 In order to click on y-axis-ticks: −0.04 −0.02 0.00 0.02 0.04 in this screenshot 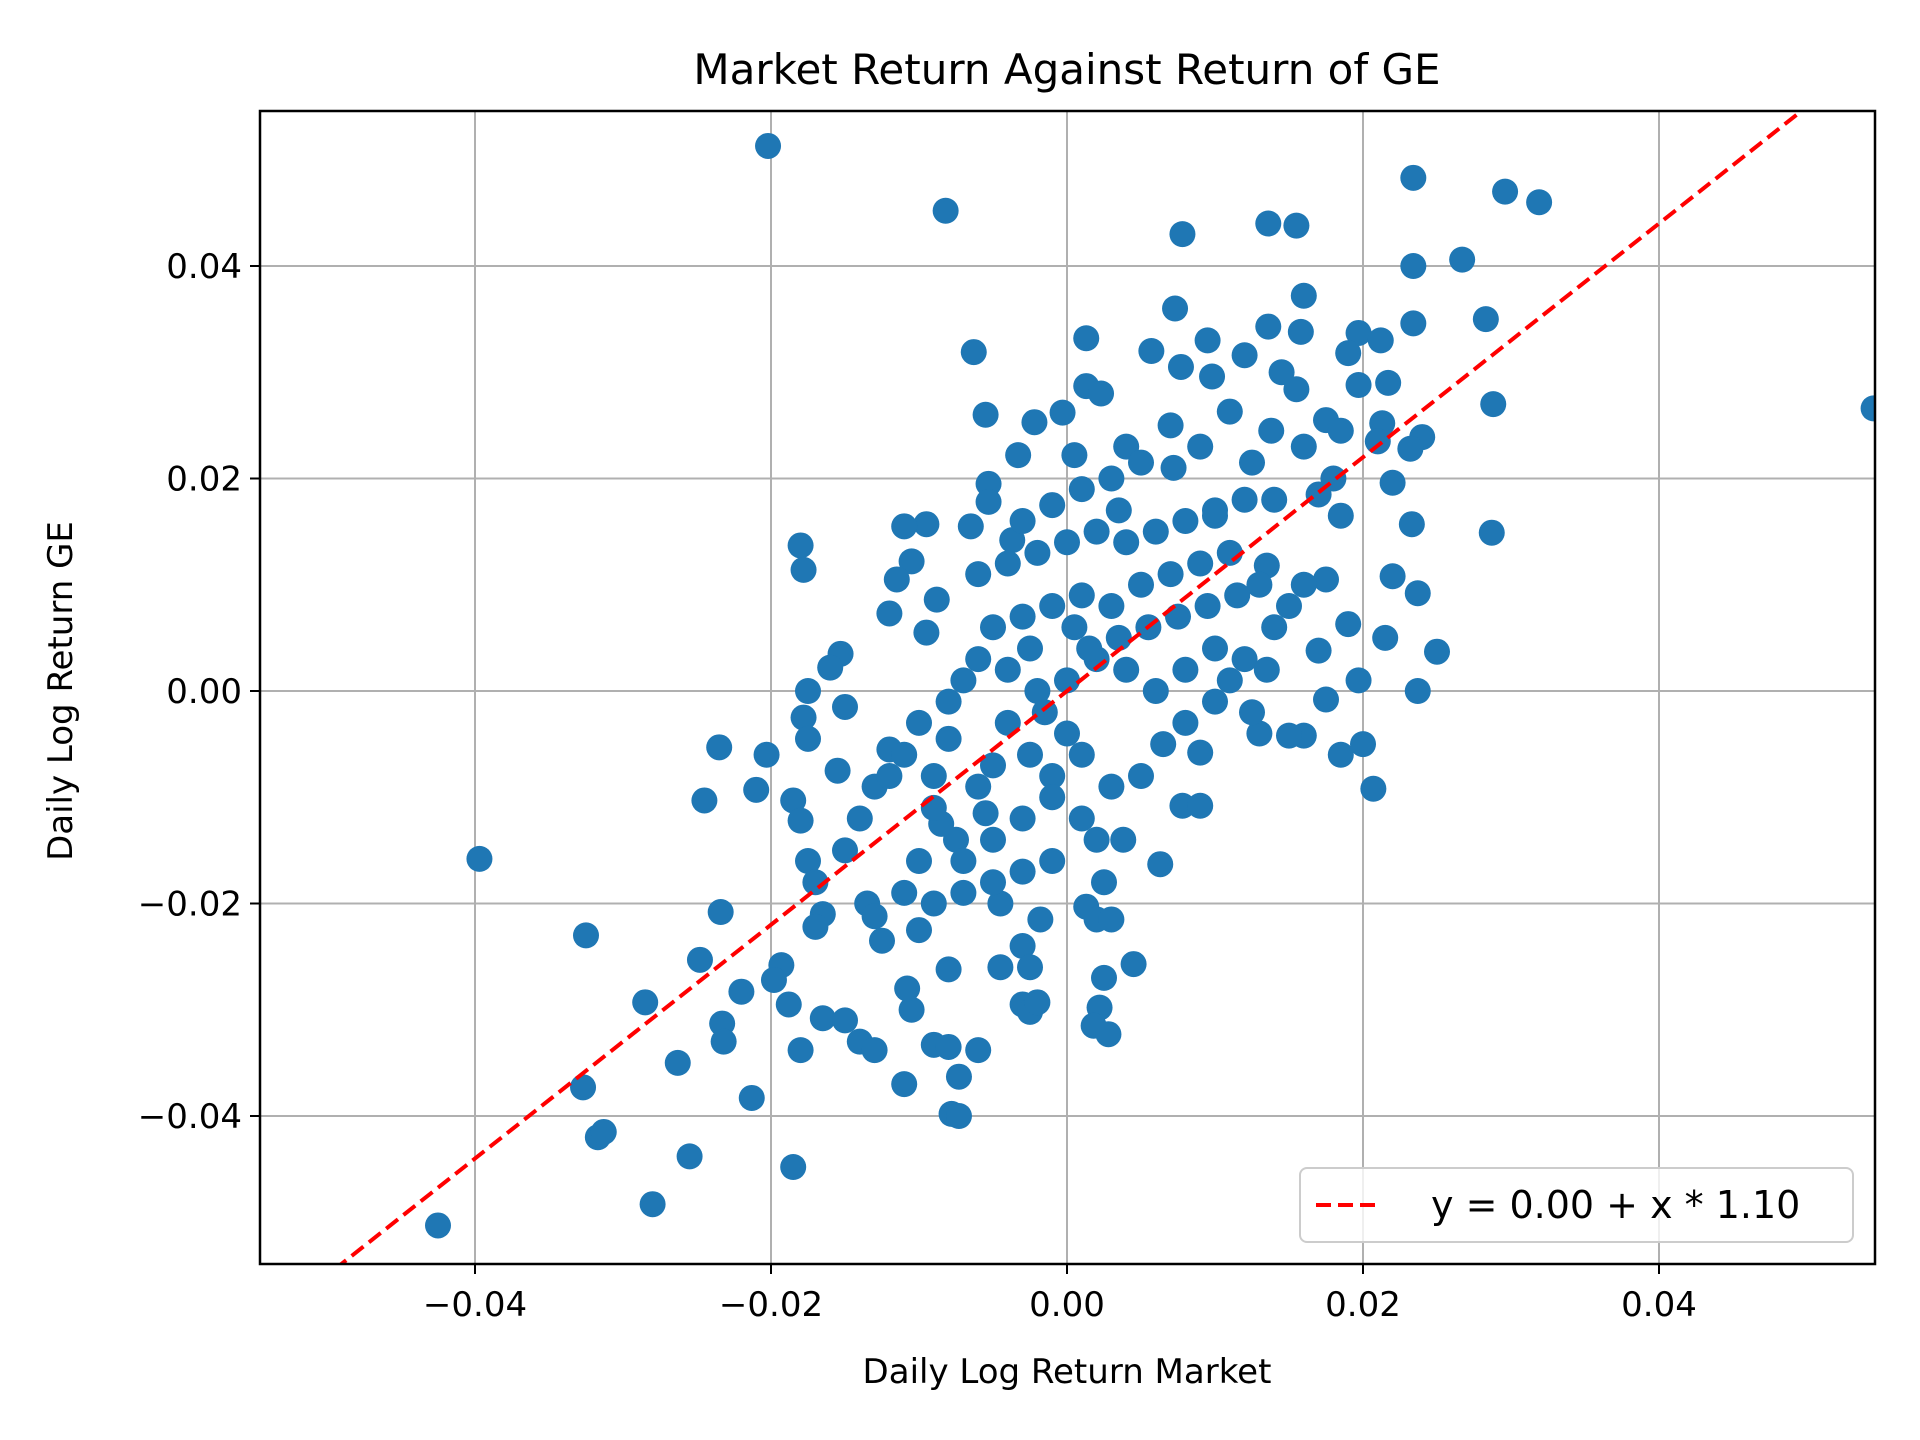, I will do `click(199, 692)`.